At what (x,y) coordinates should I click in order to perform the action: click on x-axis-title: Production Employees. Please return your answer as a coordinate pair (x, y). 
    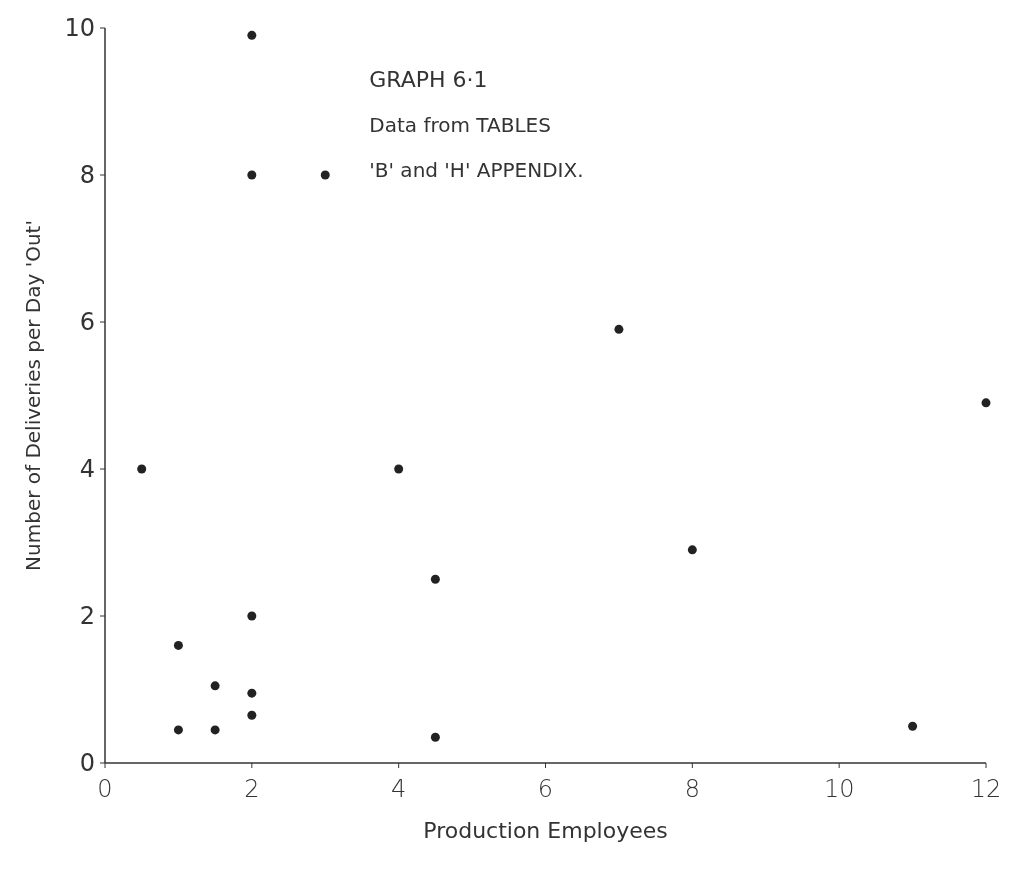
    Looking at the image, I should click on (545, 830).